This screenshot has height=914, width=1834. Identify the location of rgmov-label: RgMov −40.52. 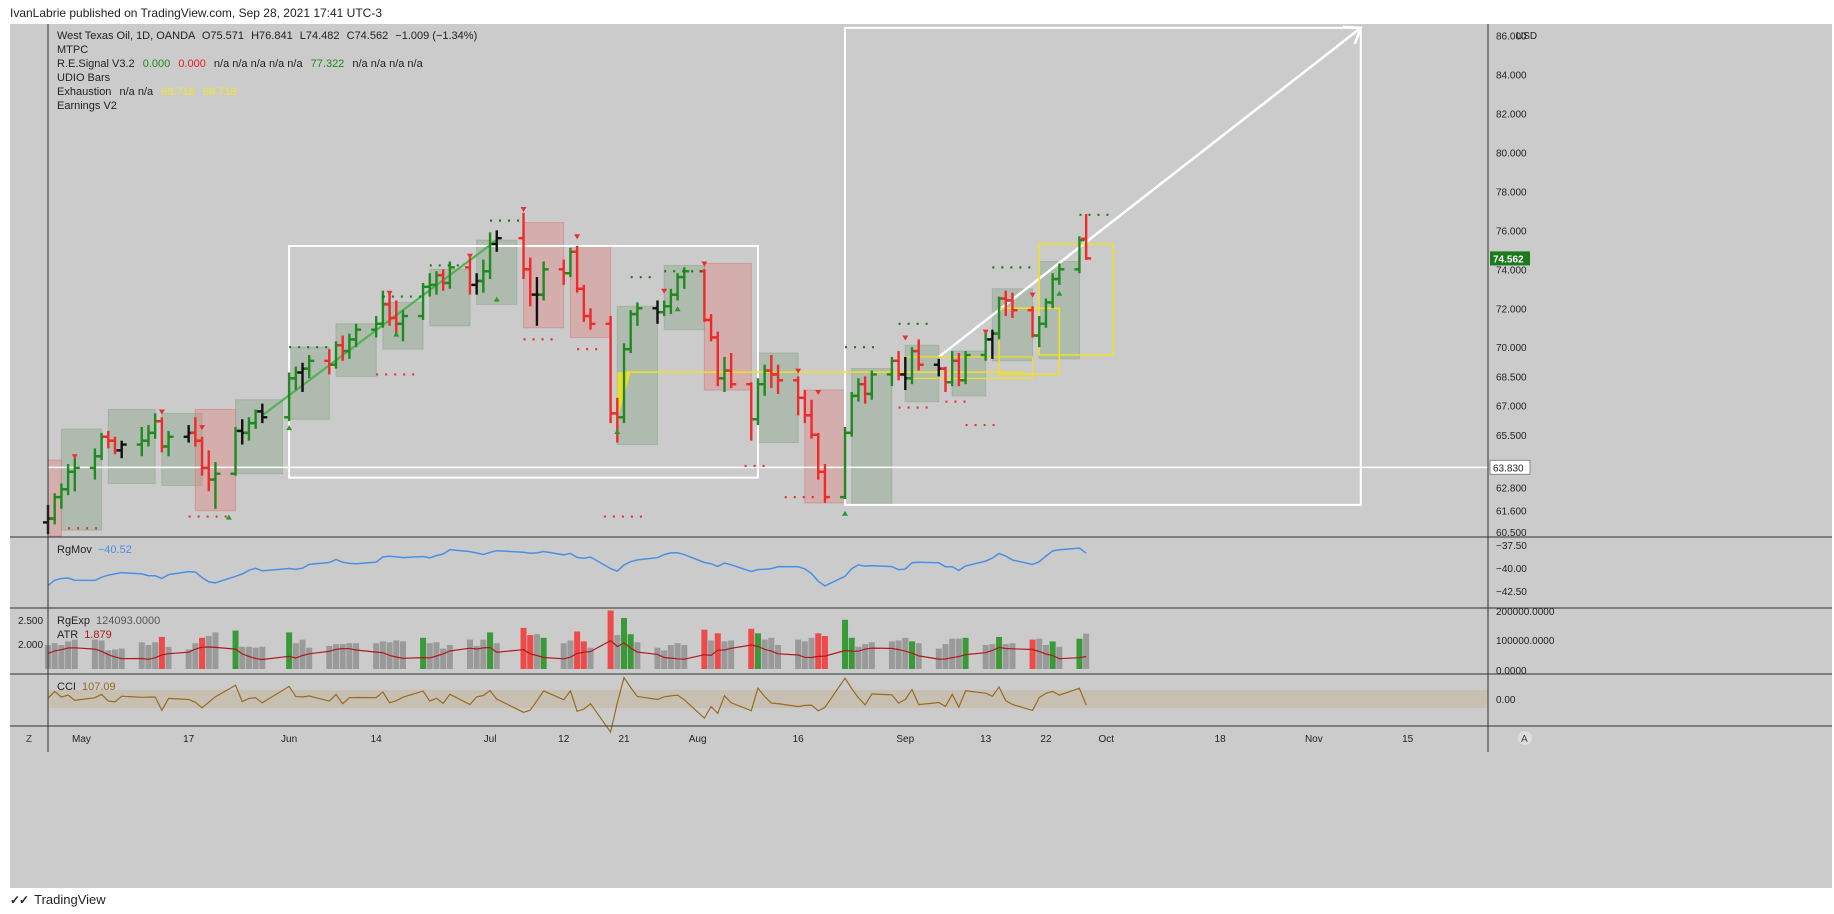
(94, 550).